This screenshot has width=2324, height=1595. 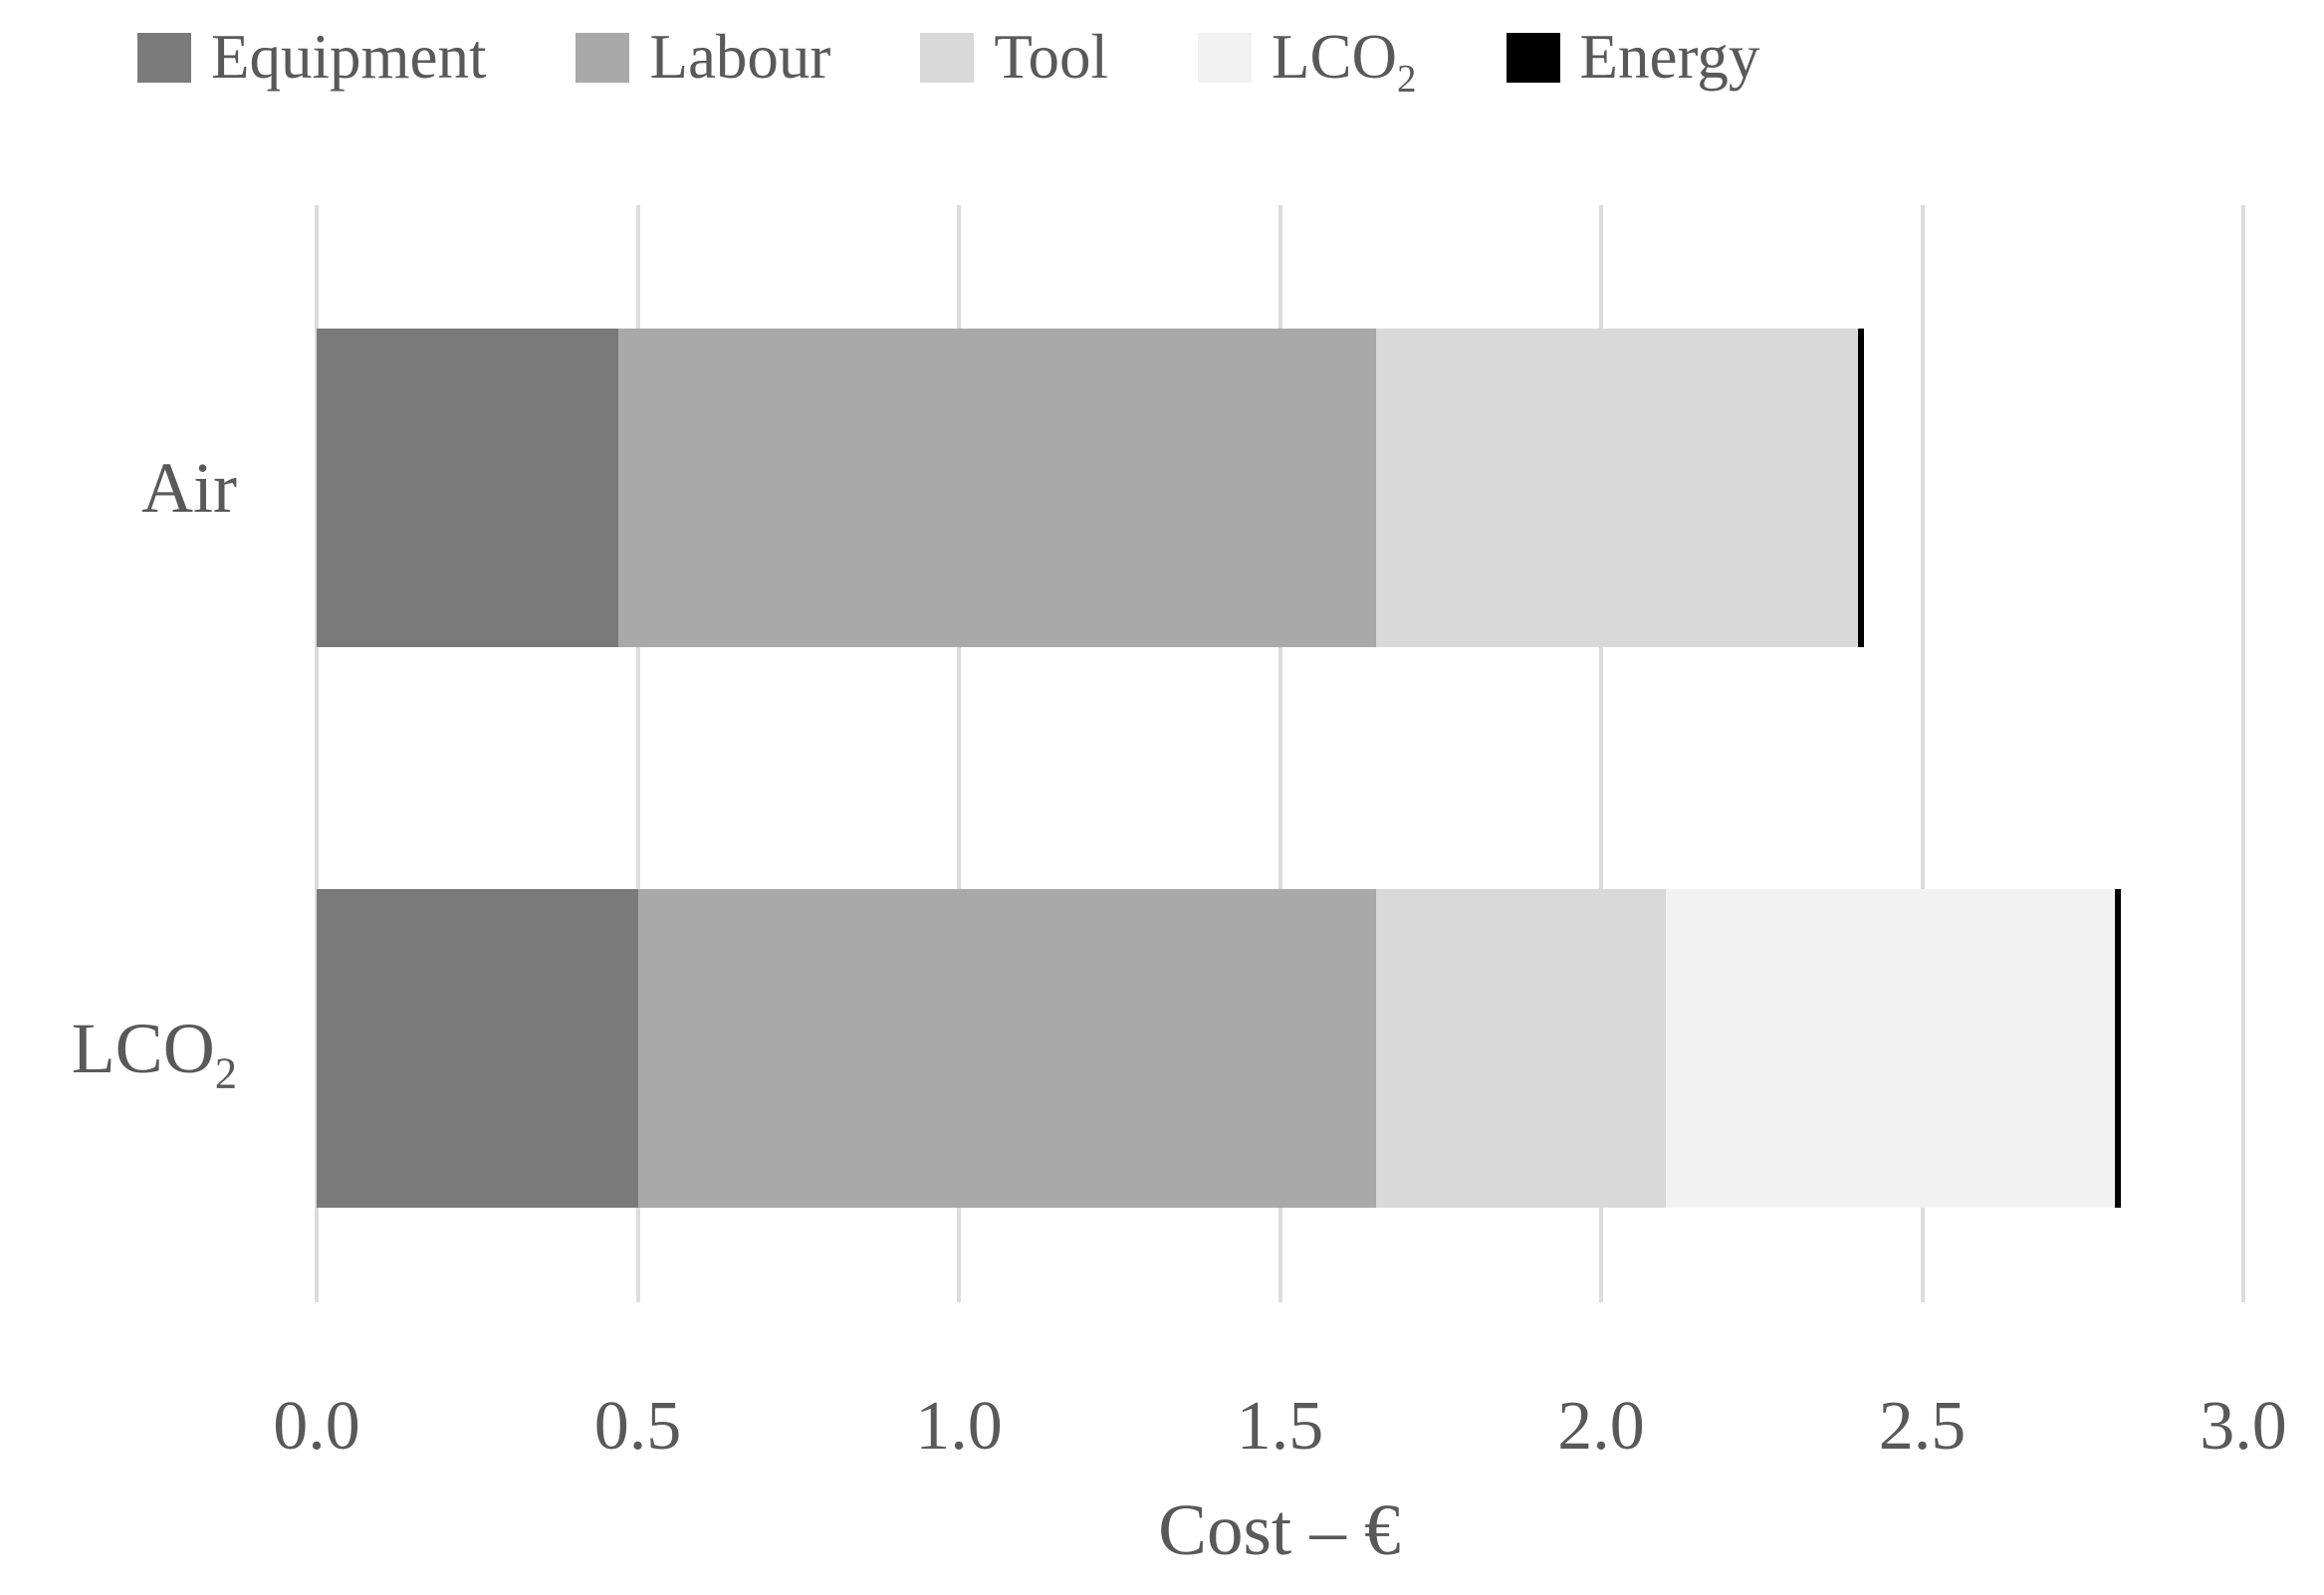 I want to click on legend-swatch-lco2, so click(x=1225, y=58).